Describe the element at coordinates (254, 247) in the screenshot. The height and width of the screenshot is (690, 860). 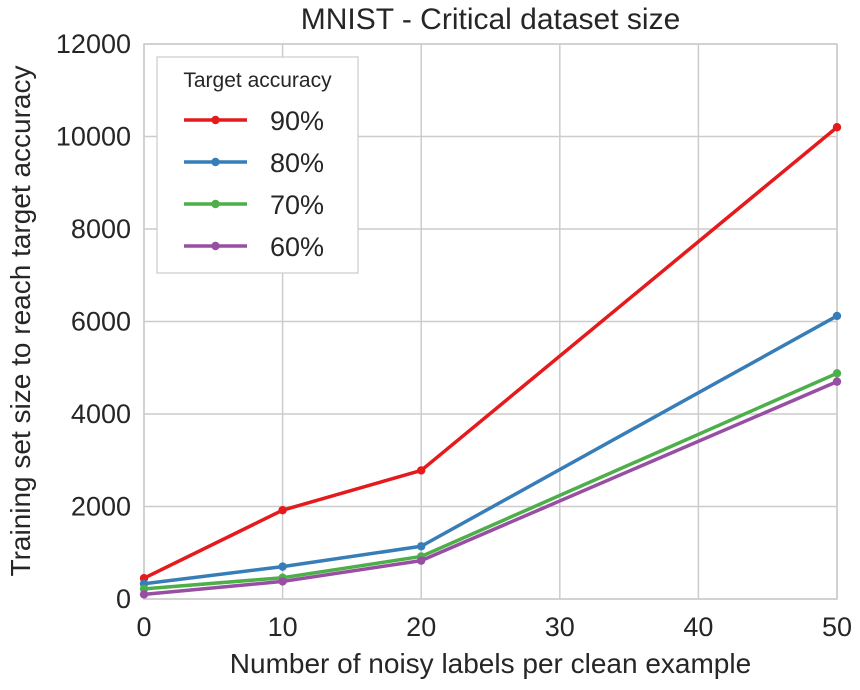
I see `legend-entry: 60%` at that location.